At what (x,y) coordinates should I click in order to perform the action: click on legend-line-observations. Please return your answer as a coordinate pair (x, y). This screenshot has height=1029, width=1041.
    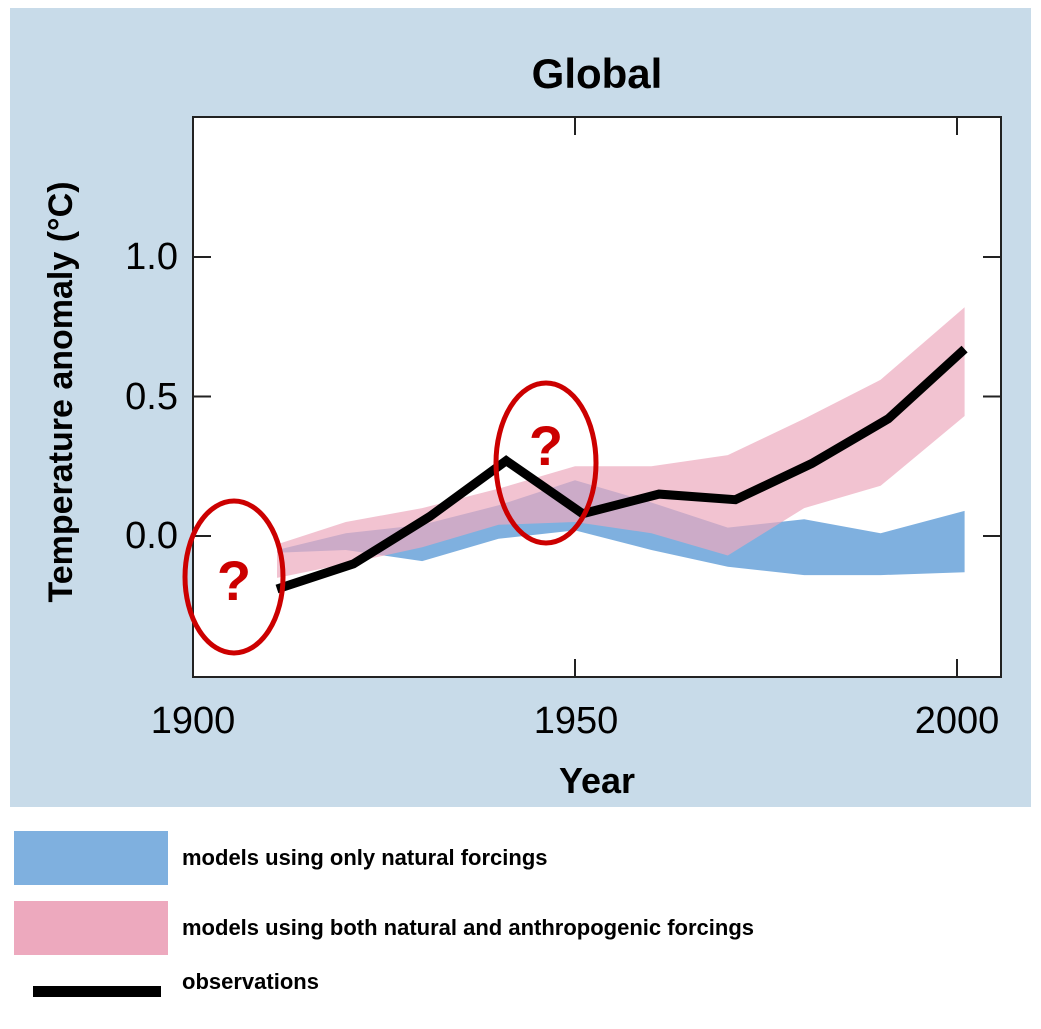
    Looking at the image, I should click on (97, 991).